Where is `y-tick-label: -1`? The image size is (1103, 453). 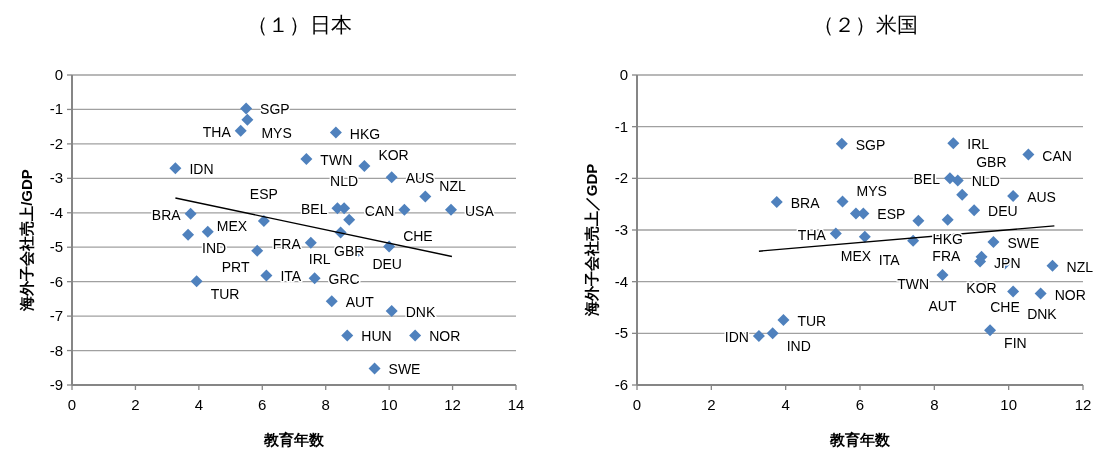
y-tick-label: -1 is located at coordinates (56, 109).